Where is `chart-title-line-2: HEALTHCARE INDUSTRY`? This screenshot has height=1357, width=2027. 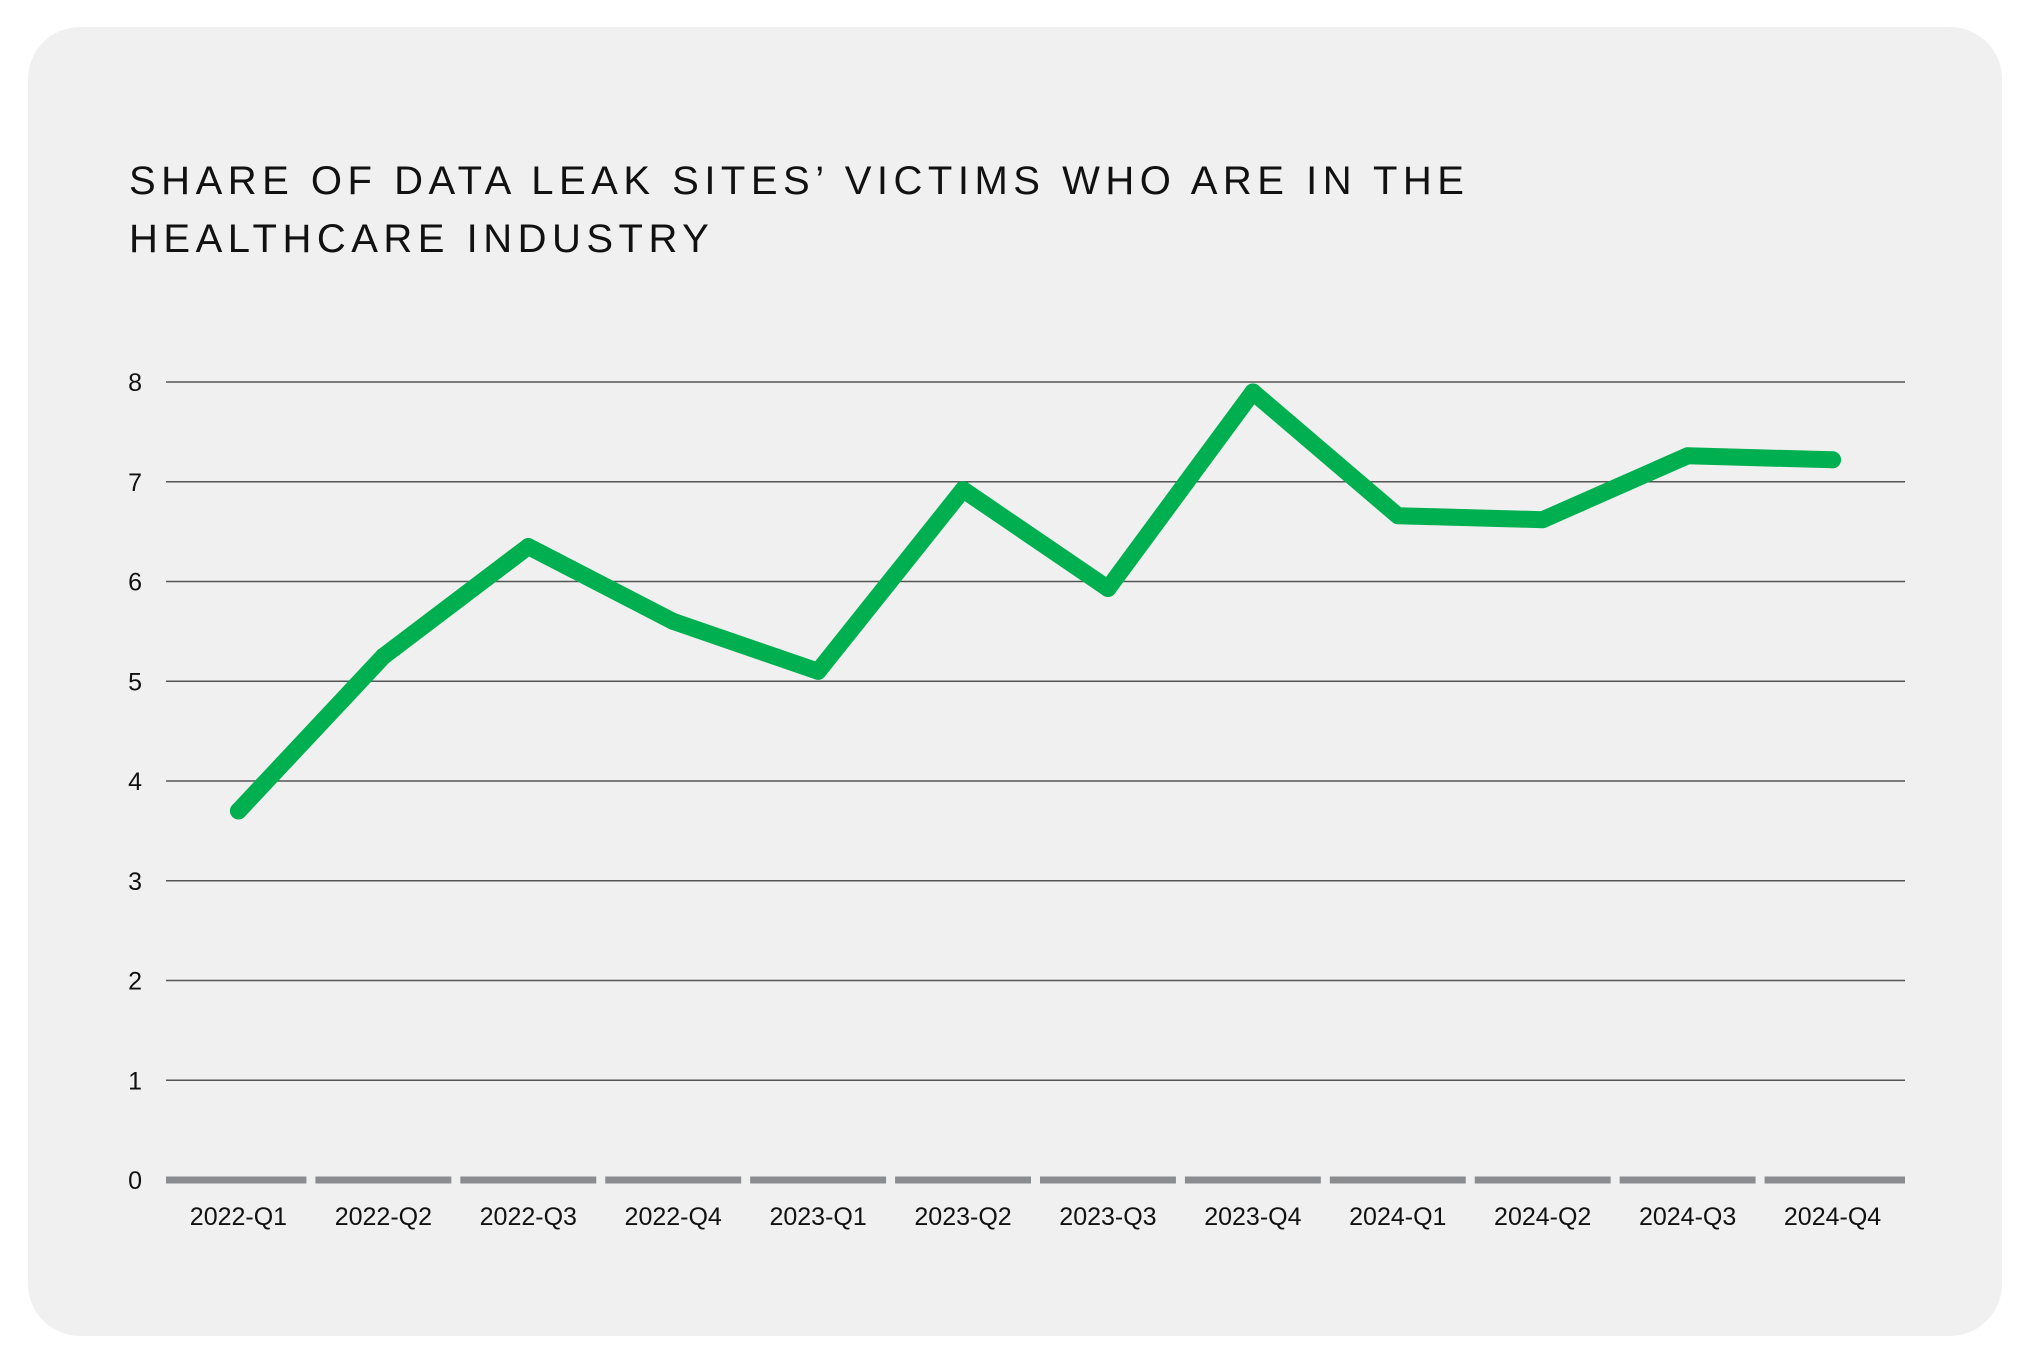 chart-title-line-2: HEALTHCARE INDUSTRY is located at coordinates (422, 239).